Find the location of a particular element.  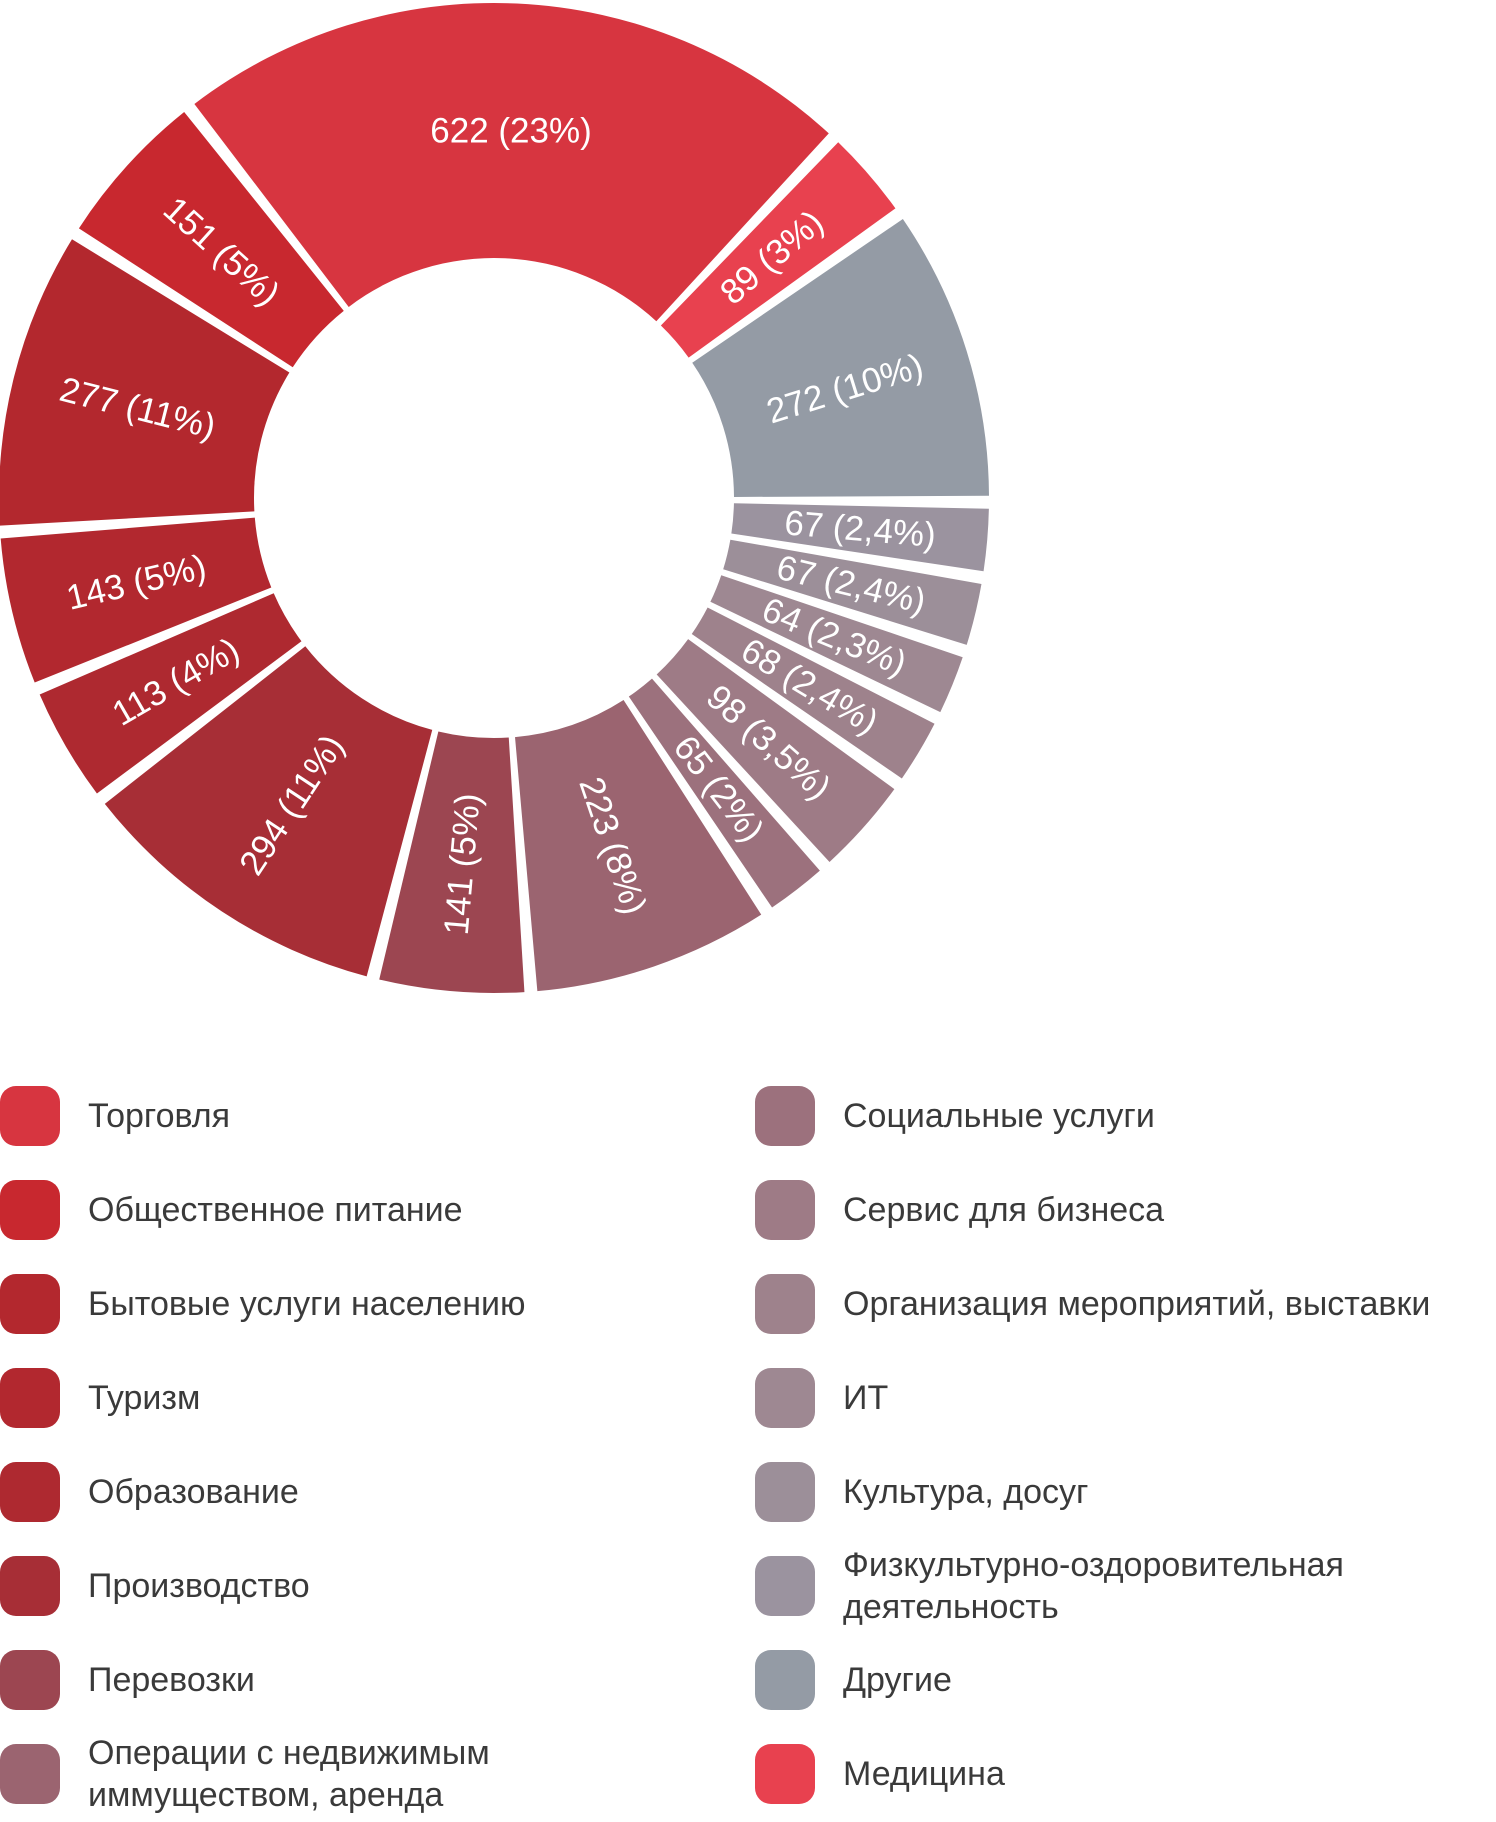

legend-label: Сервис для бизнеса is located at coordinates (1004, 1210).